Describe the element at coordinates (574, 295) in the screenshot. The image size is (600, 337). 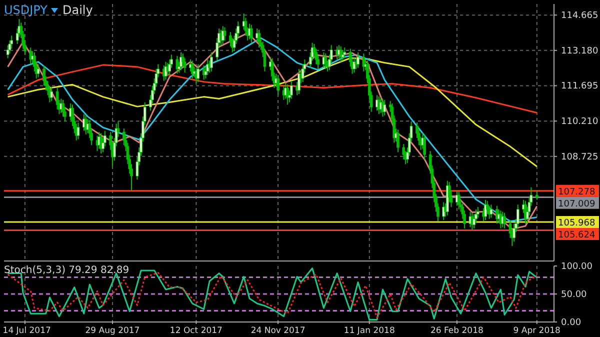
I see `y-tick-label: 50.00` at that location.